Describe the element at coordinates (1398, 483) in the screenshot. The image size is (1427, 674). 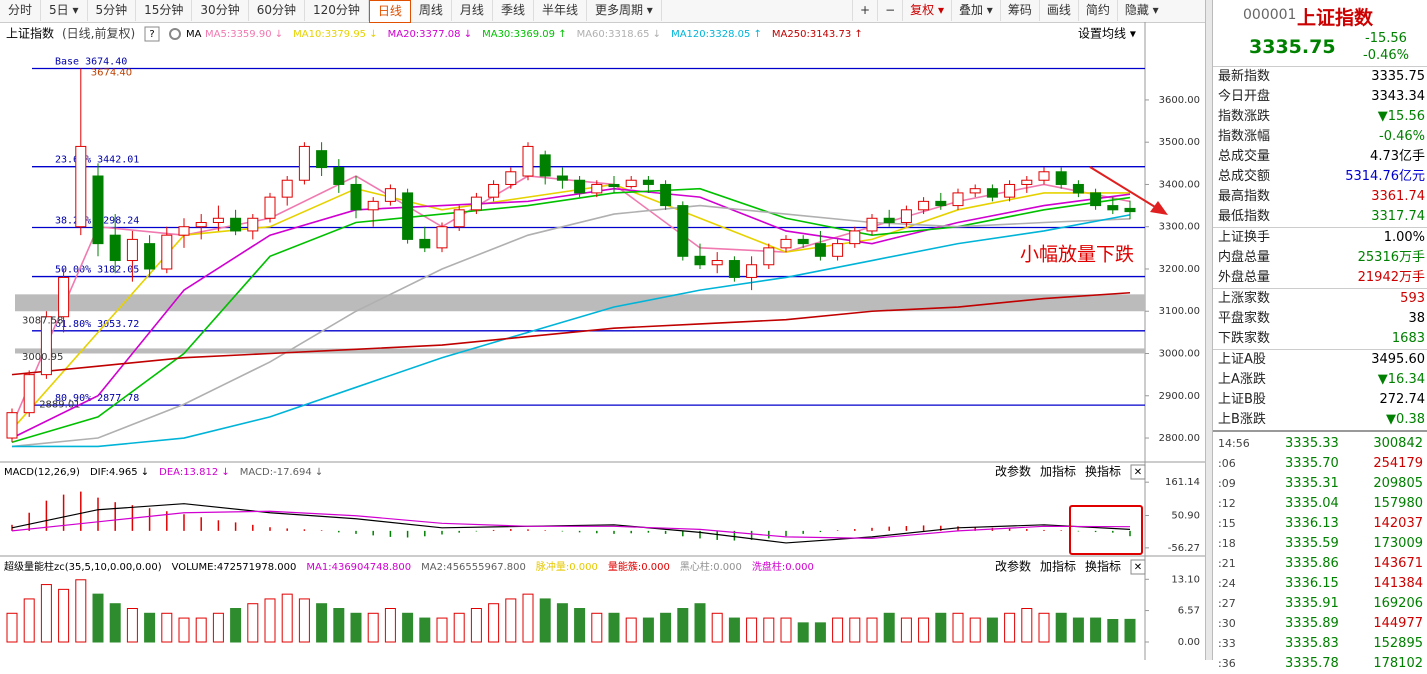
I see `tick-volume: 209805` at that location.